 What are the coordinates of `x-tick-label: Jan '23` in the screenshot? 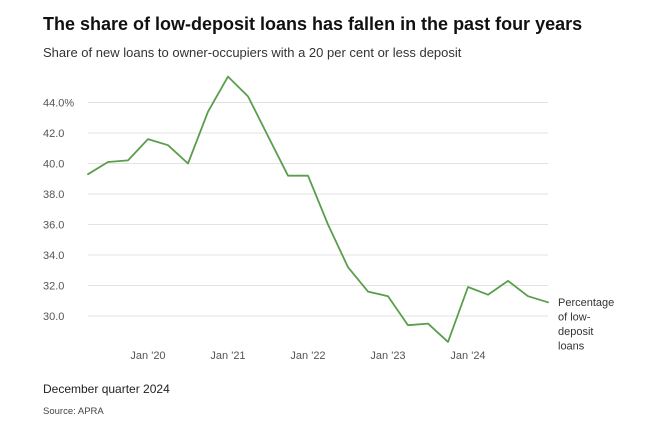 It's located at (387, 356).